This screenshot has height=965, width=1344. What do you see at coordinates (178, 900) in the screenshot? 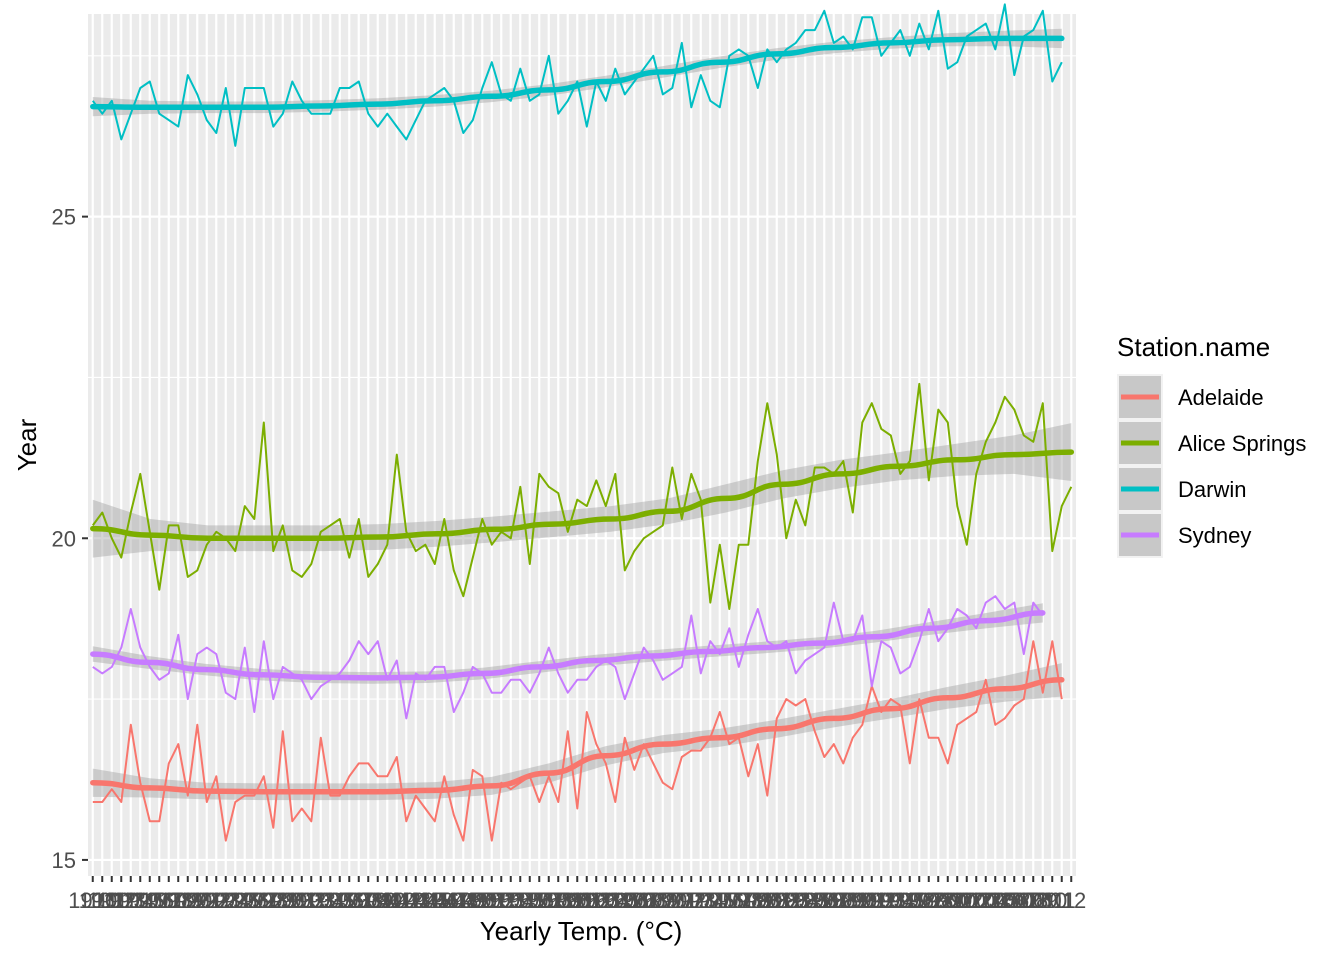
I see `x-tick-label: 1919` at bounding box center [178, 900].